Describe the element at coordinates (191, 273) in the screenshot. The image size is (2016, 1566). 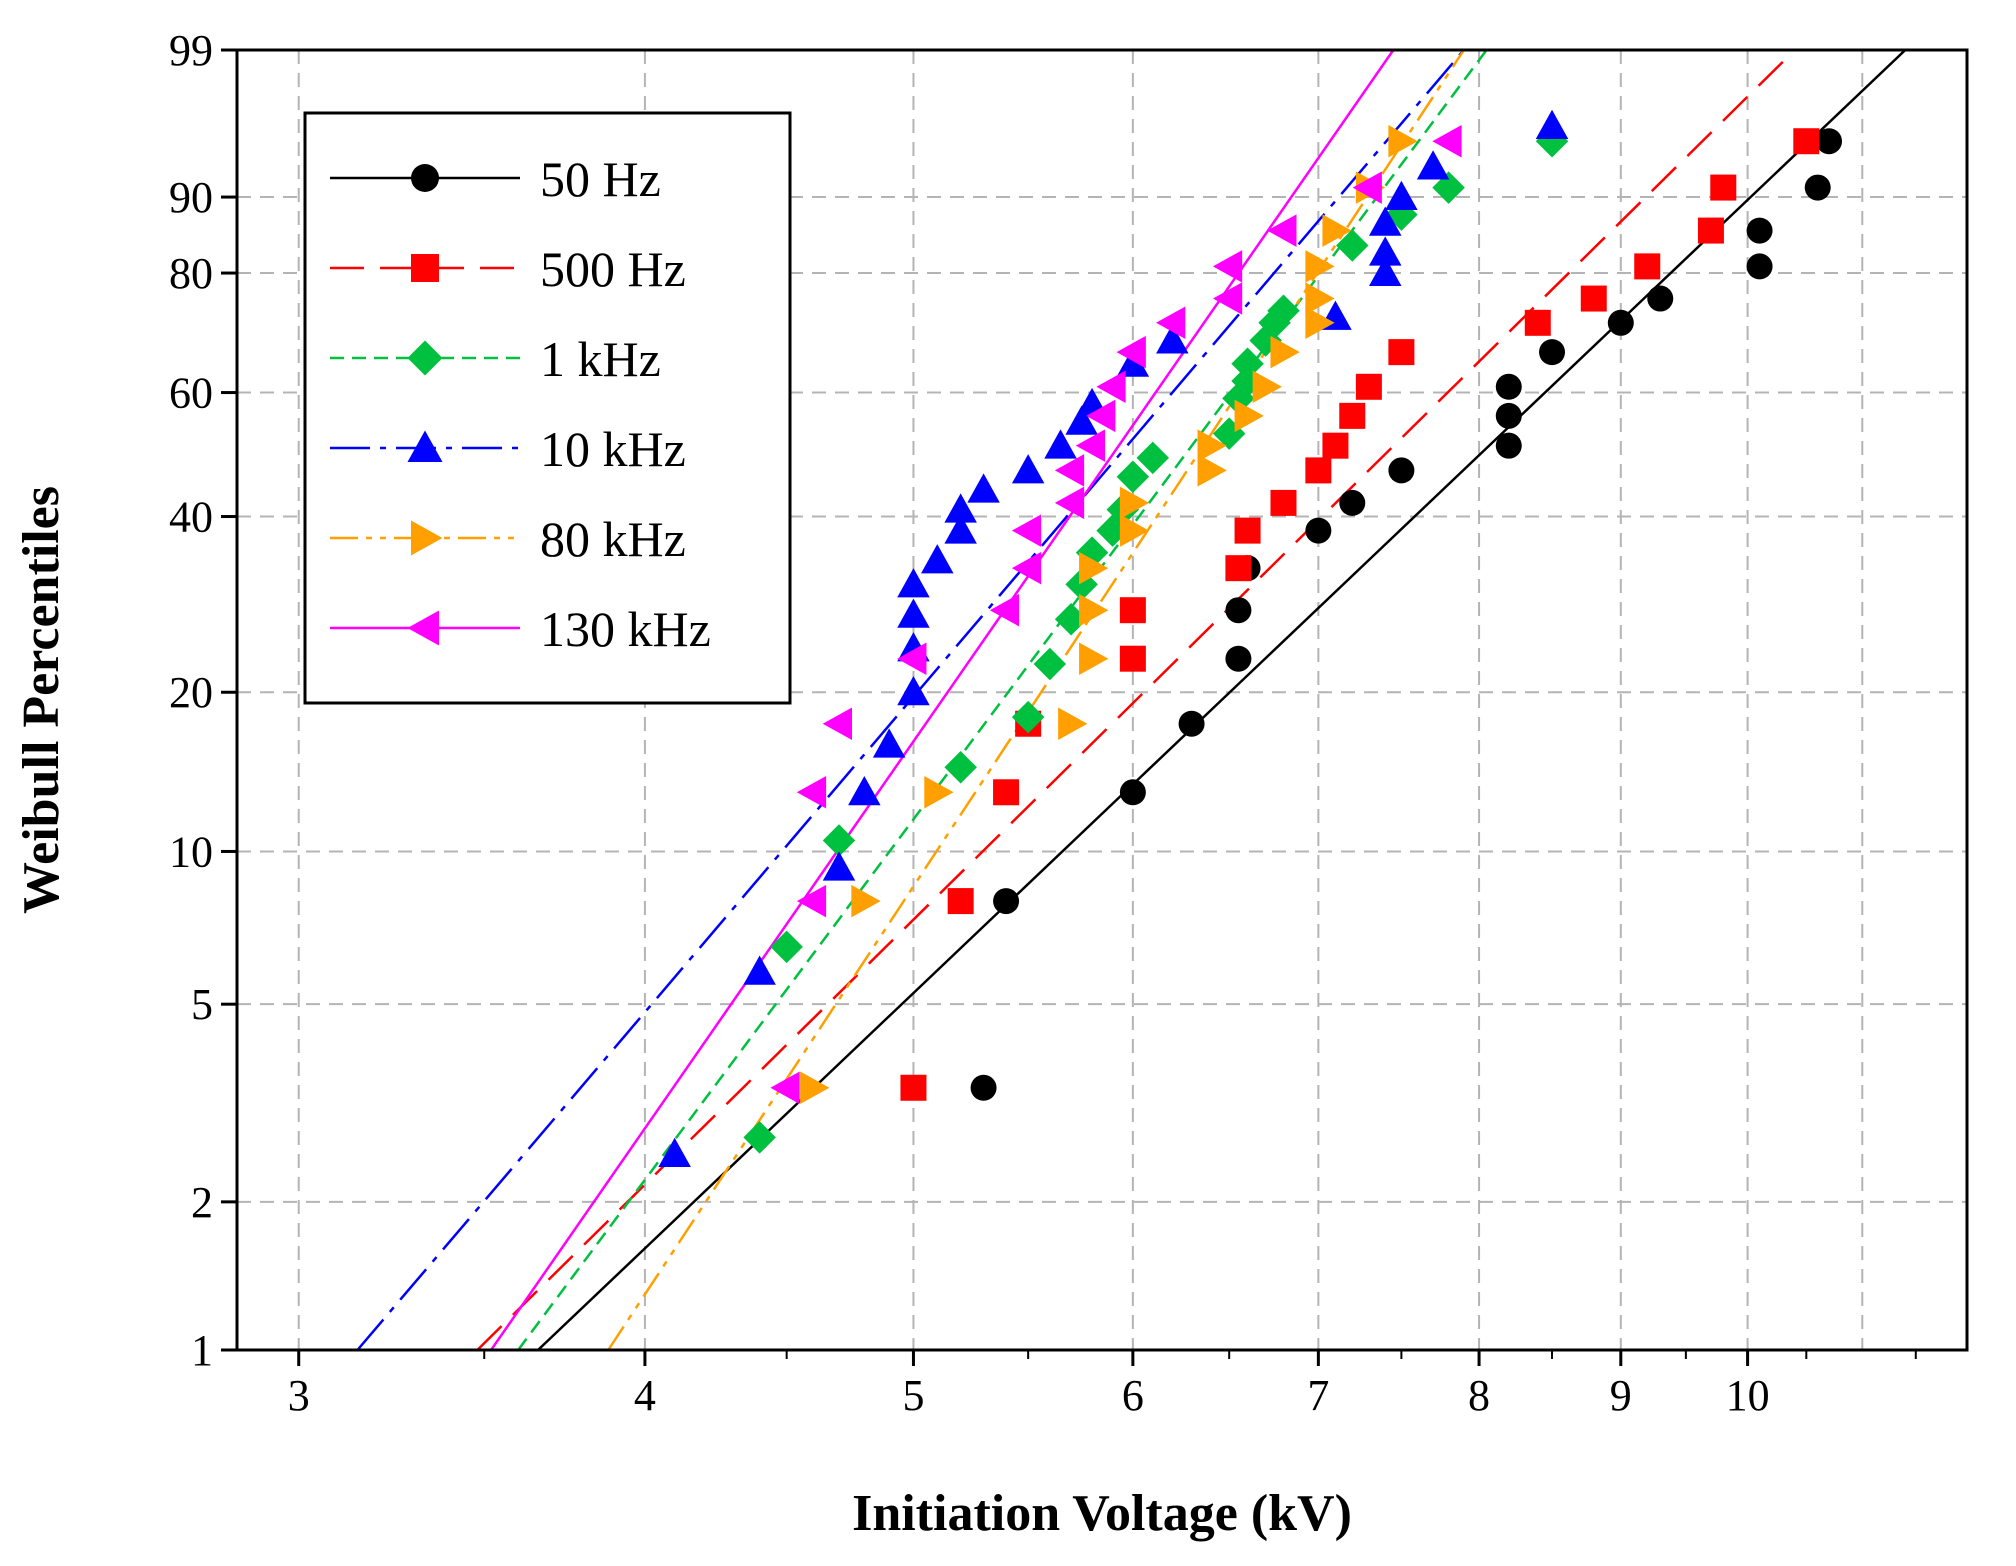
I see `y-tick-label: 80` at that location.